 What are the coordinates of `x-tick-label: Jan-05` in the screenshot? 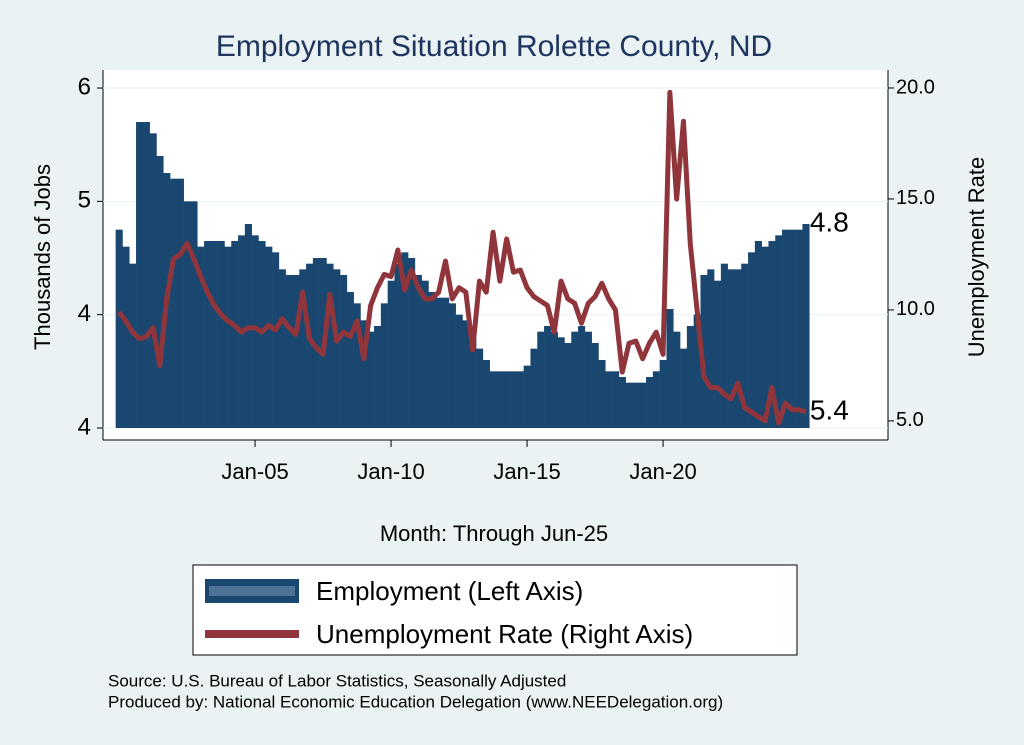 It's located at (254, 471).